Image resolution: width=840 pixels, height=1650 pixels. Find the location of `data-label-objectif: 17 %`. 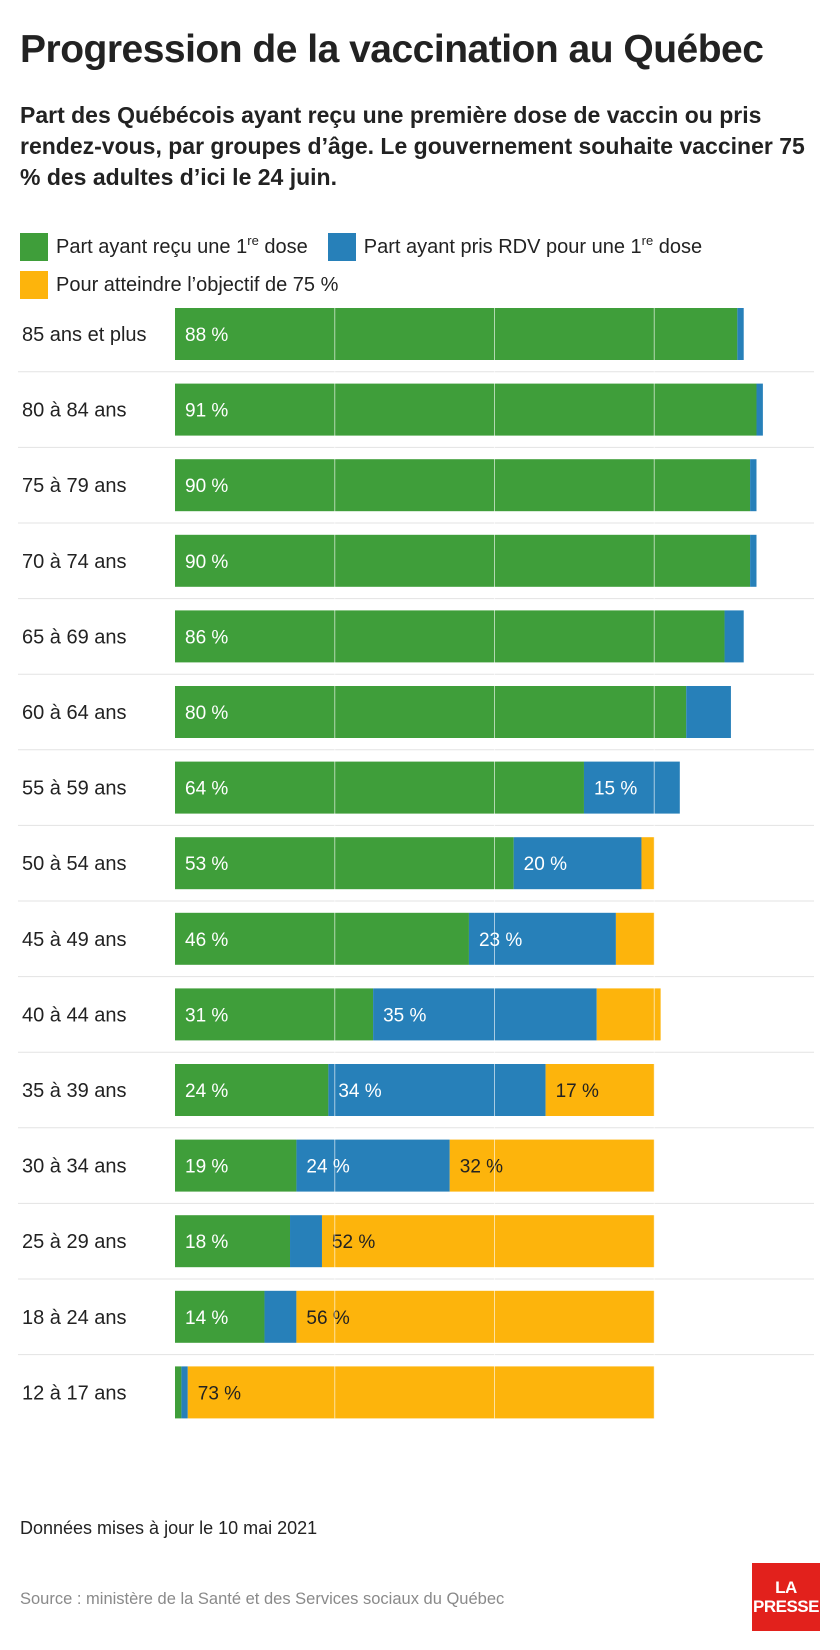

data-label-objectif: 17 % is located at coordinates (577, 1091).